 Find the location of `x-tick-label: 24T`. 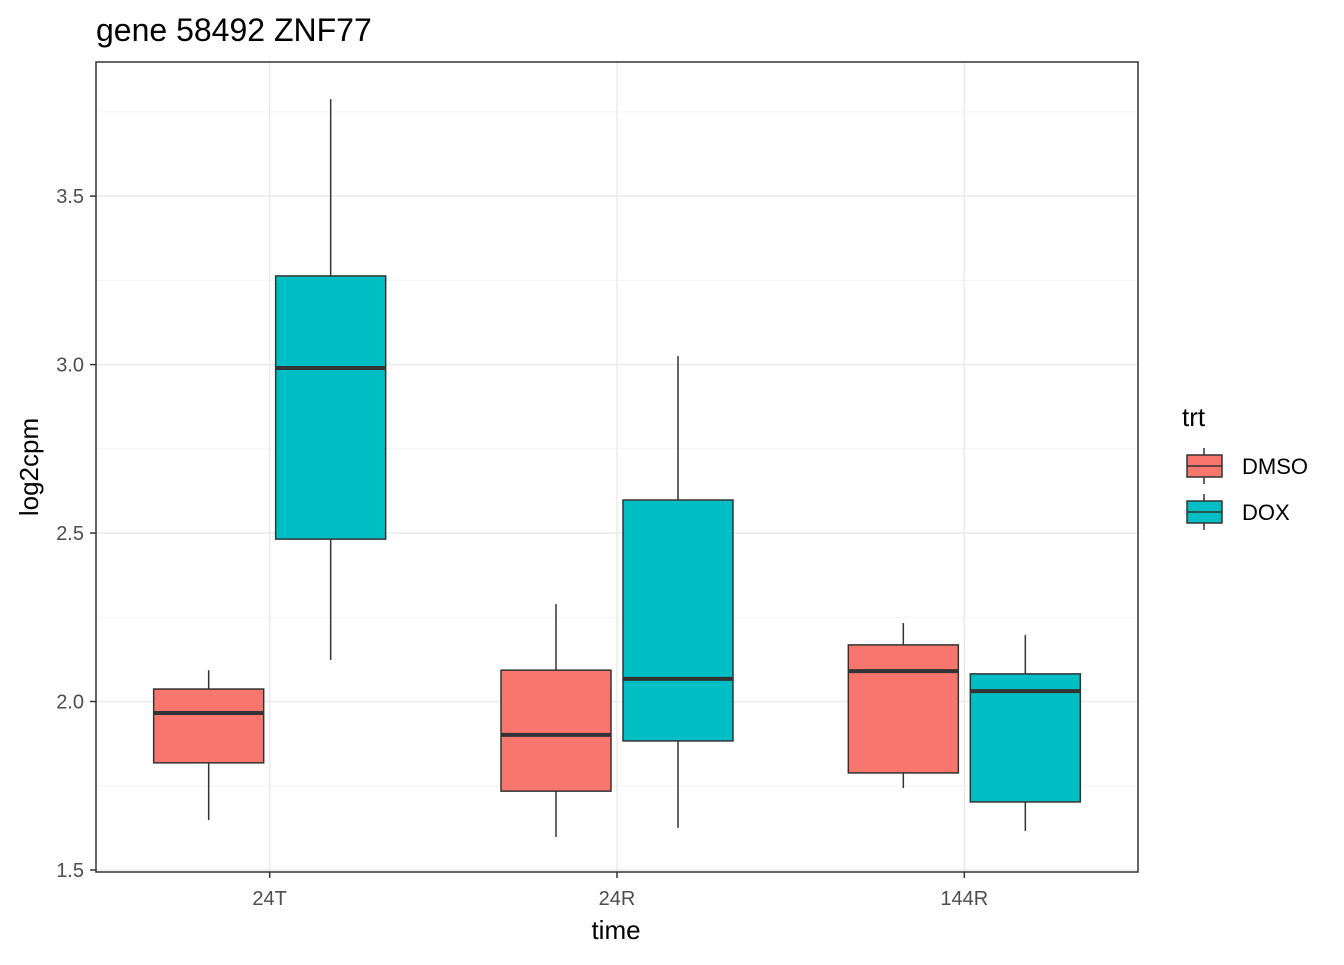

x-tick-label: 24T is located at coordinates (269, 899).